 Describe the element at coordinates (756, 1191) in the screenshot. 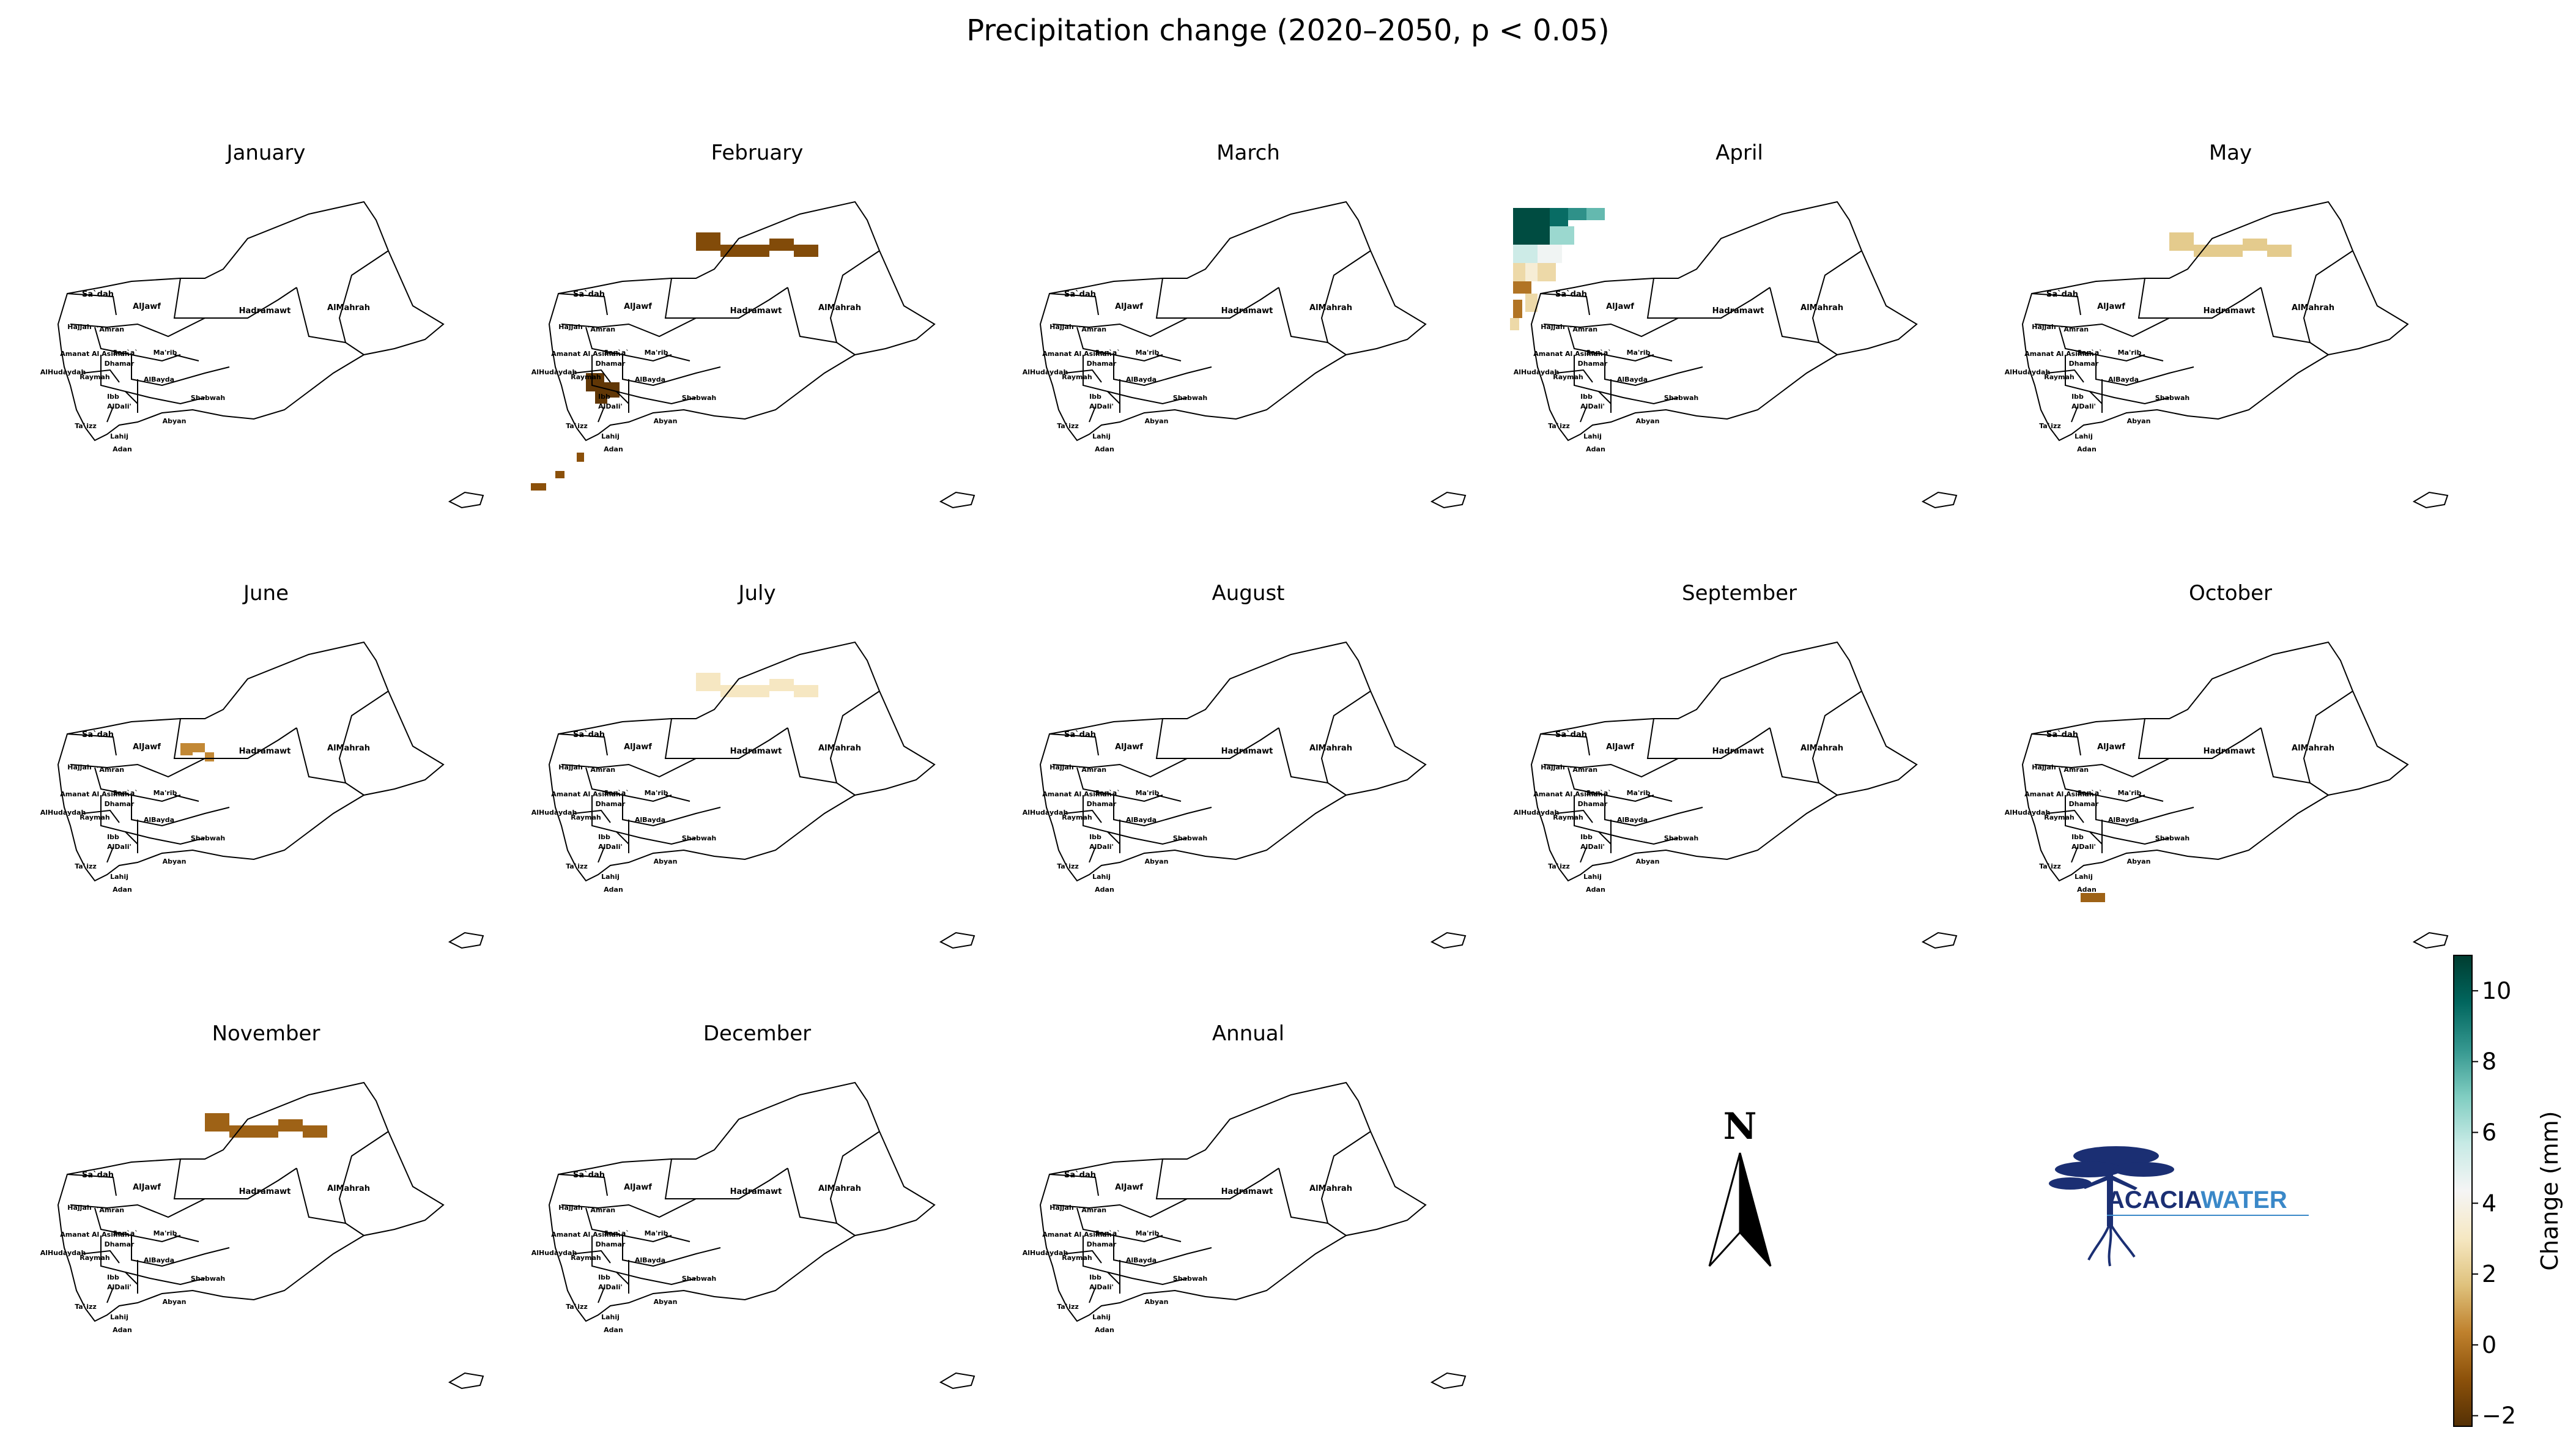

I see `region-label: Hadramawt` at that location.